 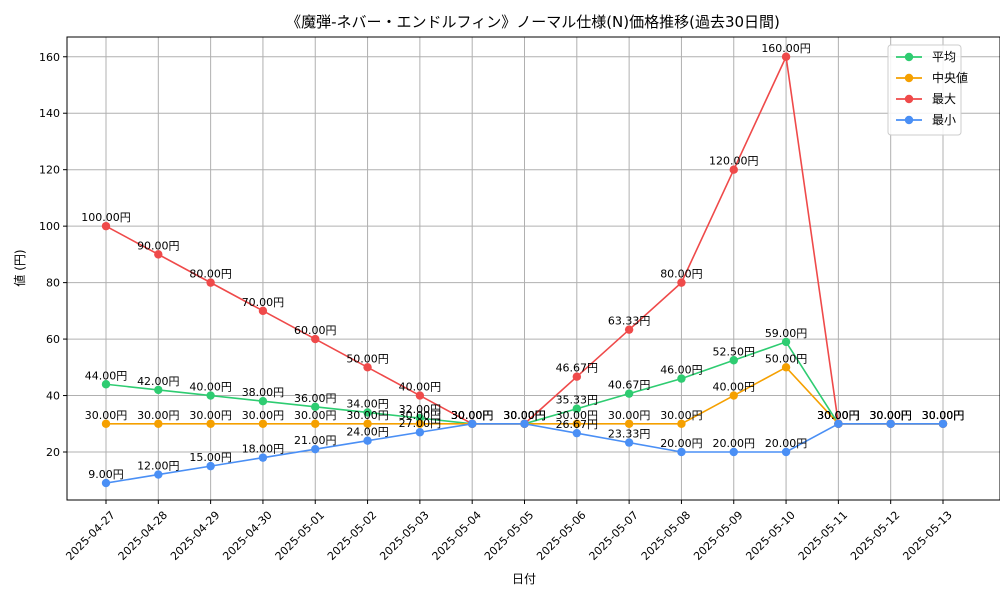 I want to click on data-label: 46.67円, so click(x=577, y=368).